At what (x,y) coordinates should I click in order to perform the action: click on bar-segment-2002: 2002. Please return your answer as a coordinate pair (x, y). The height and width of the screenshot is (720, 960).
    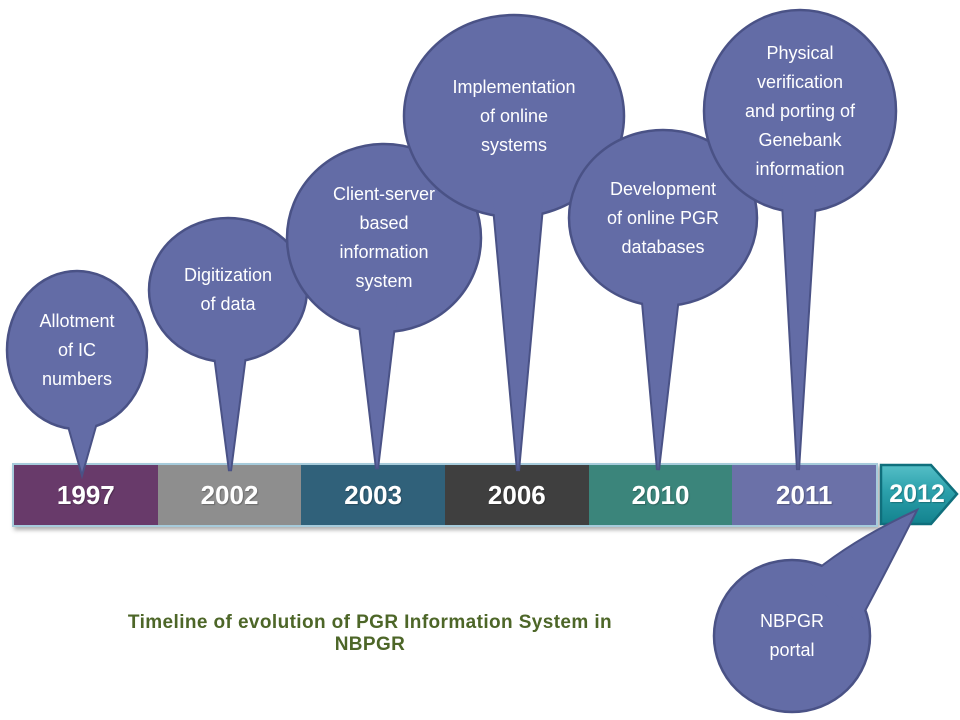
    Looking at the image, I should click on (229, 495).